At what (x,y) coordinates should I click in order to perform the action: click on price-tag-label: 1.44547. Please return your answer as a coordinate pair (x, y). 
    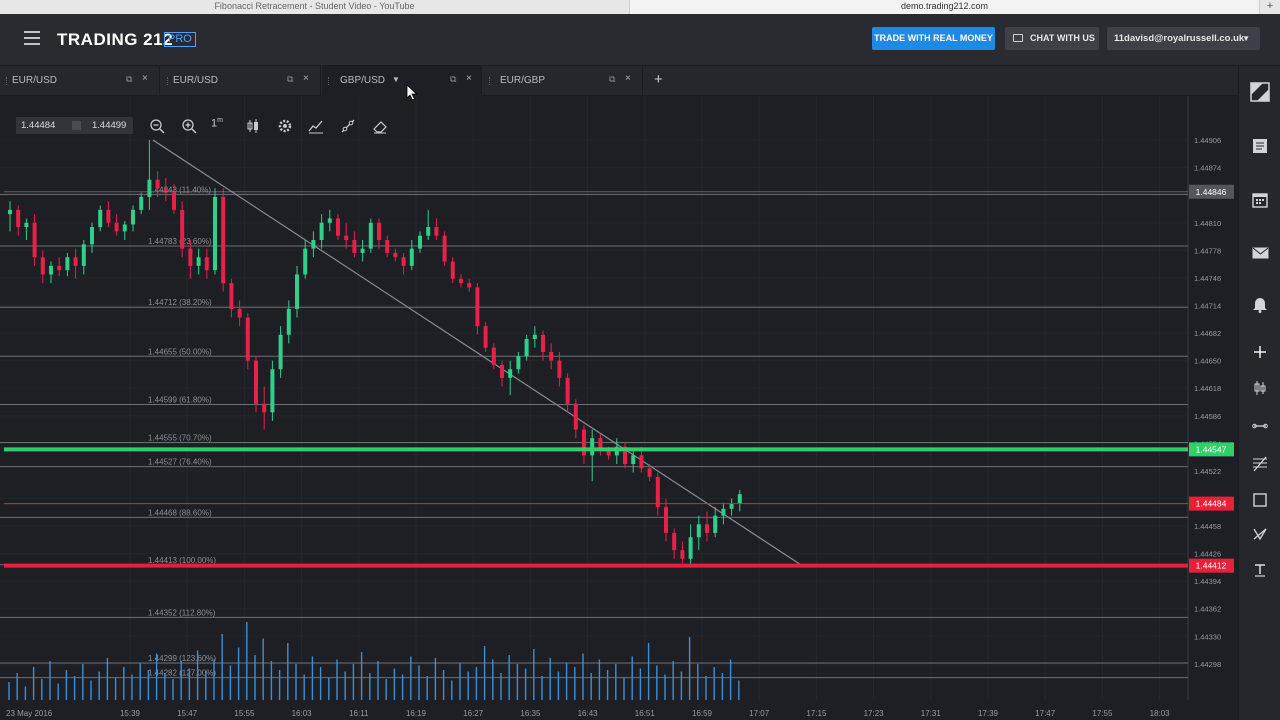
    Looking at the image, I should click on (1211, 449).